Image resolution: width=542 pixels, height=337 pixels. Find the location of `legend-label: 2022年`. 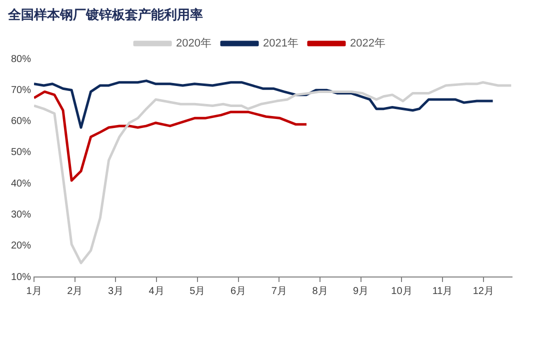

legend-label: 2022年 is located at coordinates (368, 44).